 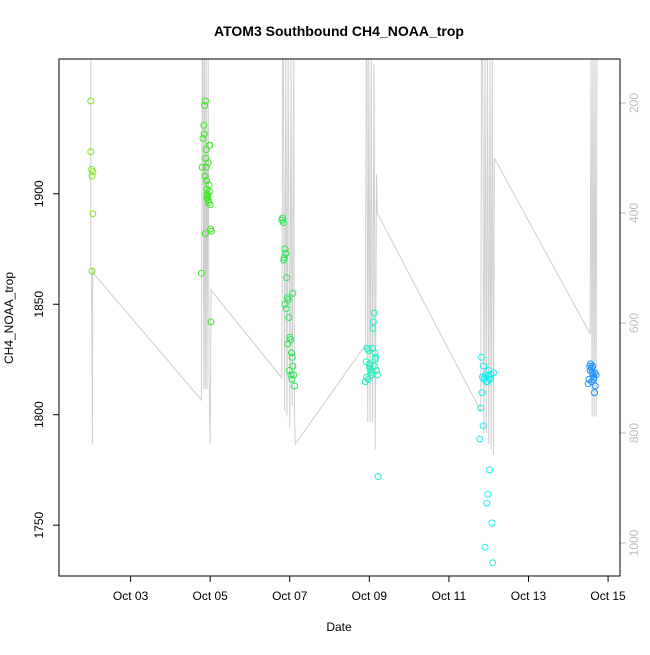 What do you see at coordinates (634, 542) in the screenshot?
I see `secondary-tick-label: 1000` at bounding box center [634, 542].